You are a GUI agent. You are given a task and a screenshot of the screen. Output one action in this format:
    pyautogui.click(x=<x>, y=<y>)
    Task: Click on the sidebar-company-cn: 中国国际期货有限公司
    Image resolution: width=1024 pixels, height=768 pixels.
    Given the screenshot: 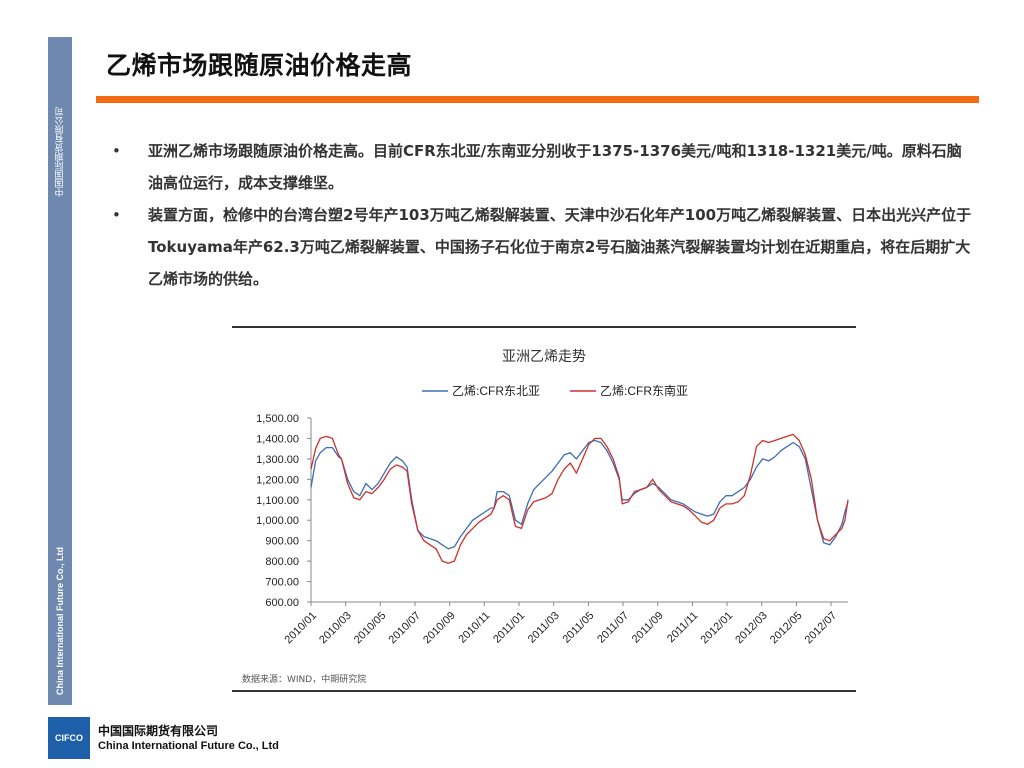 What is the action you would take?
    pyautogui.click(x=60, y=152)
    